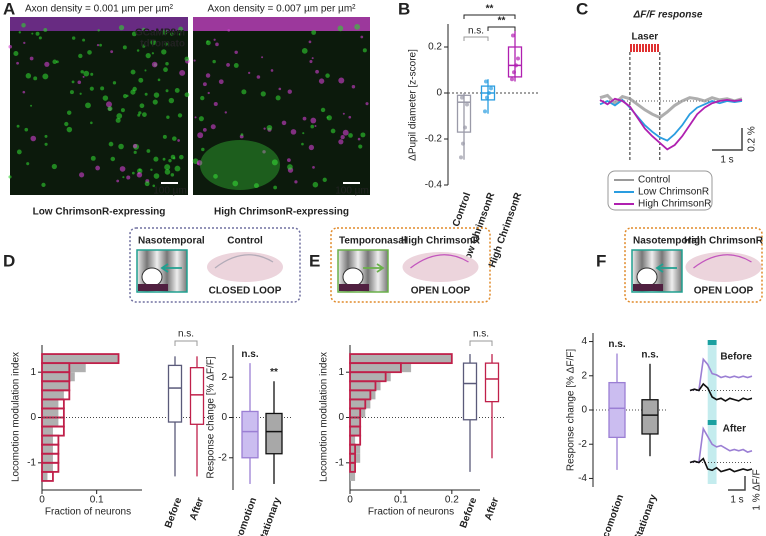 The image size is (766, 536). I want to click on trace-title: Before, so click(736, 357).